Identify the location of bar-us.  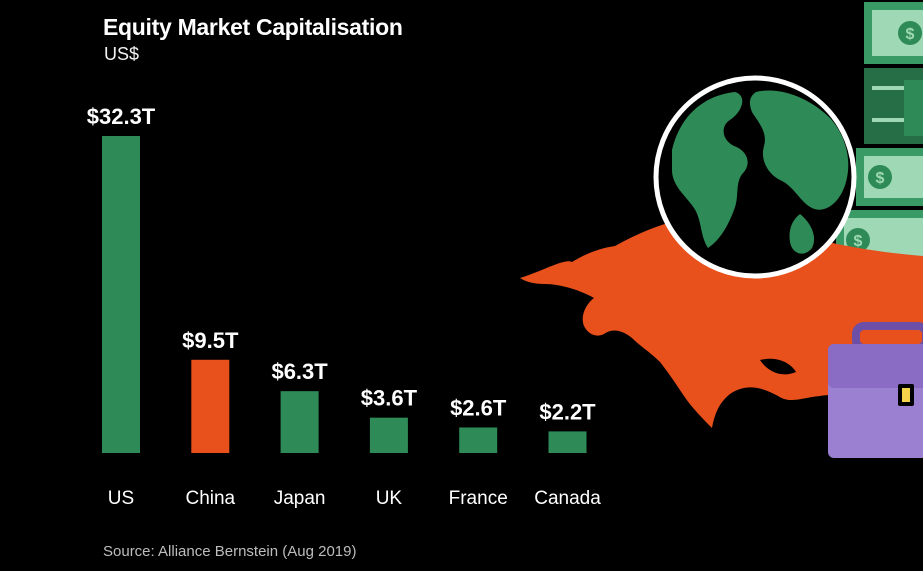
(121, 294).